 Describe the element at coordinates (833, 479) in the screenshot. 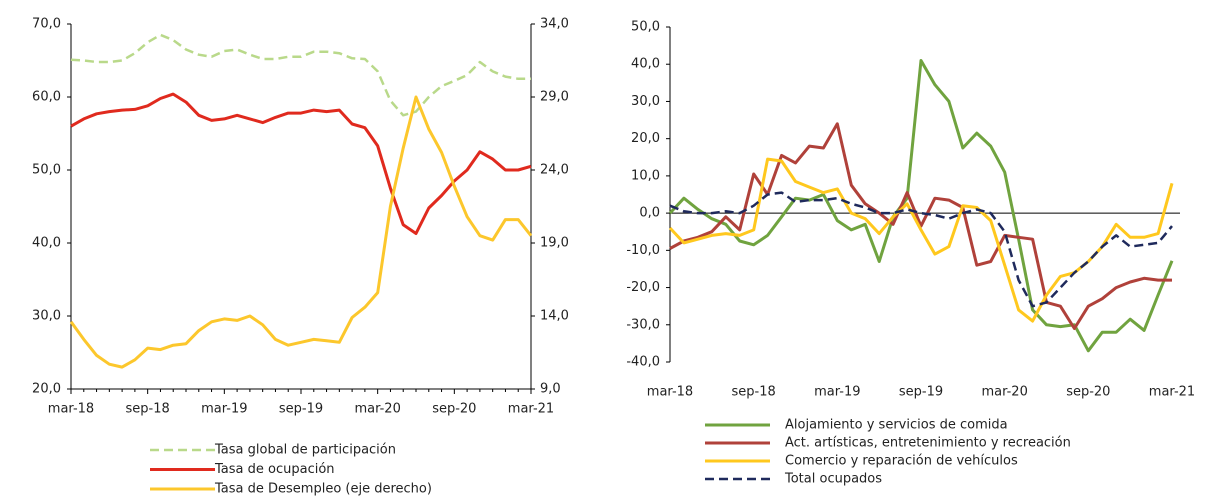

I see `legend-label: Total ocupados` at that location.